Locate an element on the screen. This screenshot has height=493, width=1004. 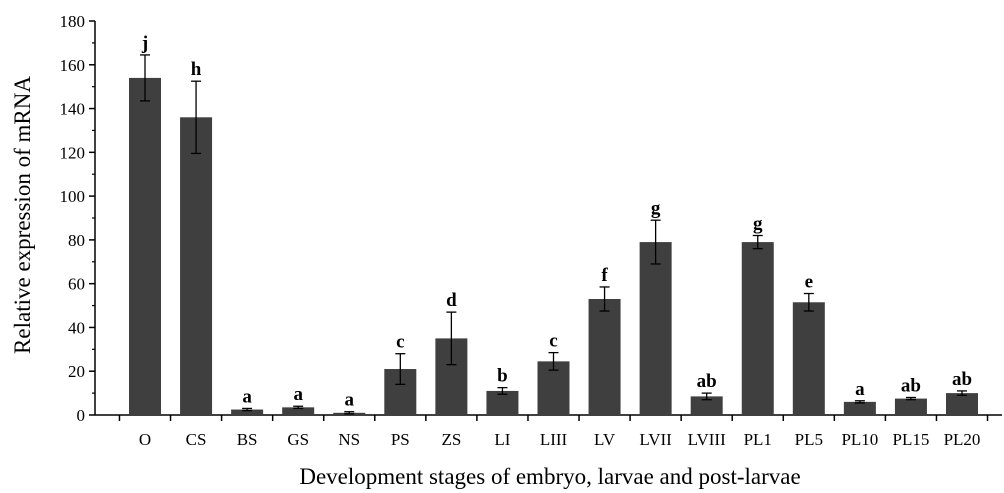
y-tick-label: 160 is located at coordinates (73, 65).